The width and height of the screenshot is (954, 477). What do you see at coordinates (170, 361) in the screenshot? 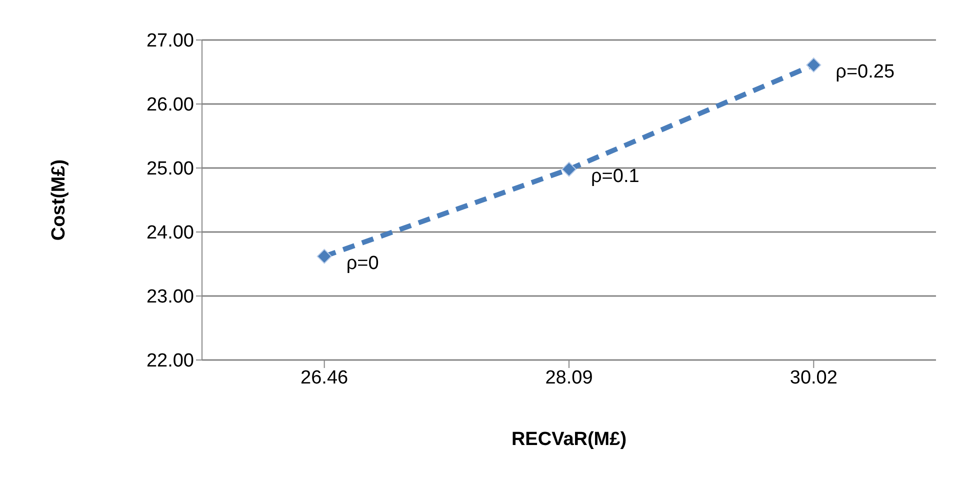
I see `y-tick-label: 22.00` at bounding box center [170, 361].